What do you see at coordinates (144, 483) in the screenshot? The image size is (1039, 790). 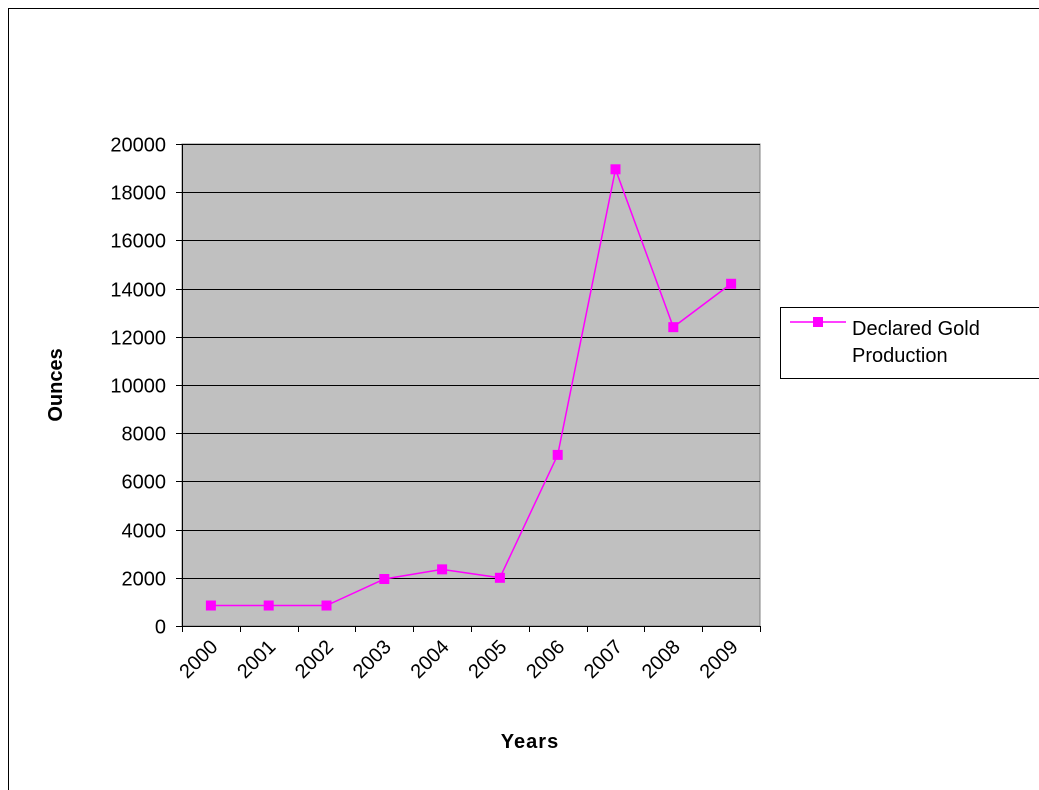 I see `y-tick-label: 6000` at bounding box center [144, 483].